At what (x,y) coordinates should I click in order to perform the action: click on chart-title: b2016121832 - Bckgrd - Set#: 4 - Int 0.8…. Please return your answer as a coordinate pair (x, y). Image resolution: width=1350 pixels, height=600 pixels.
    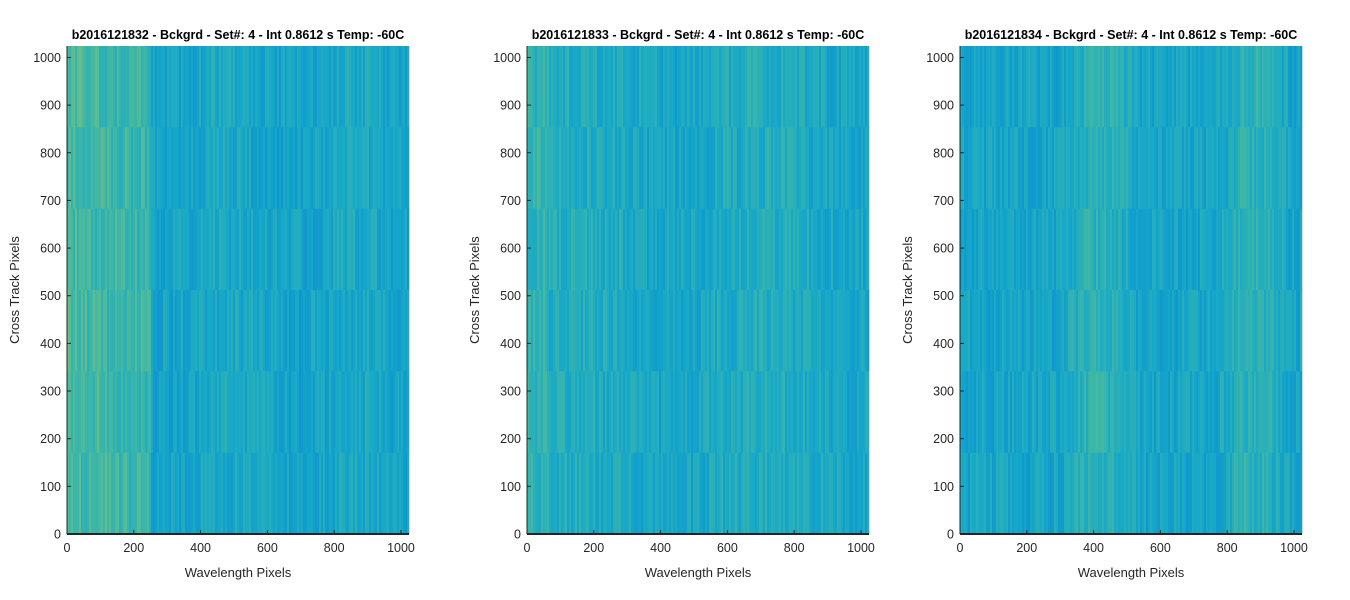
    Looking at the image, I should click on (238, 35).